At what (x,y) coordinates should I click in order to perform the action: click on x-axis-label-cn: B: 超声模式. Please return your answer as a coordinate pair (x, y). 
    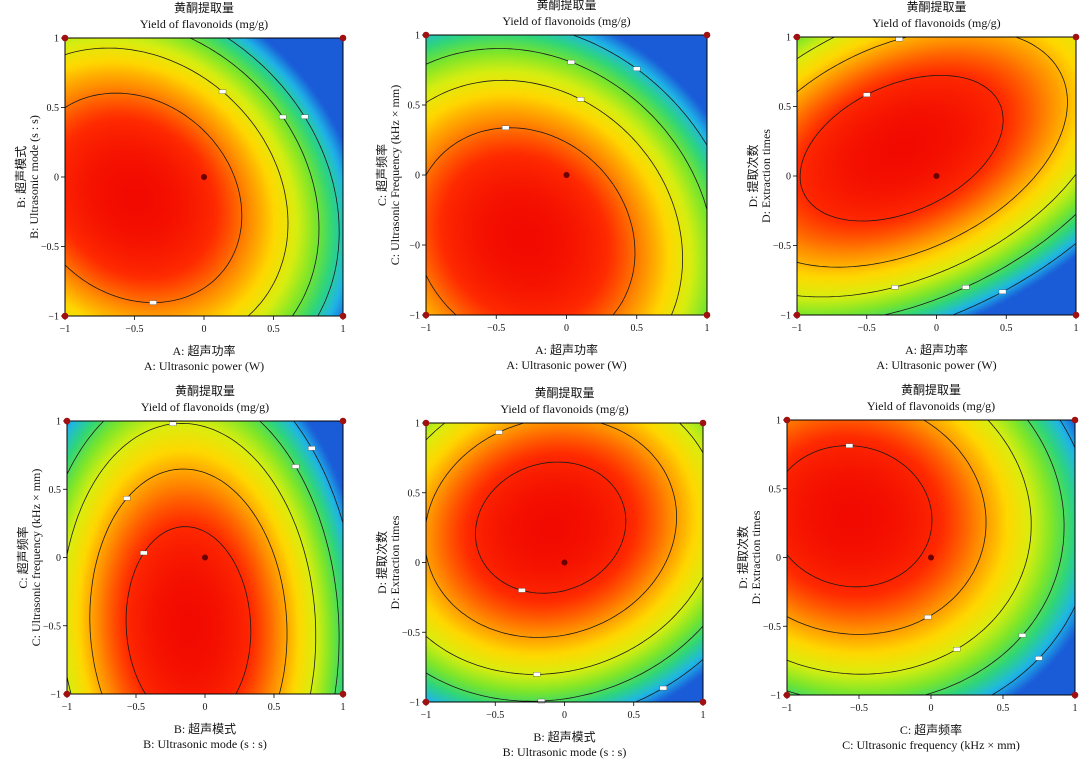
    Looking at the image, I should click on (564, 736).